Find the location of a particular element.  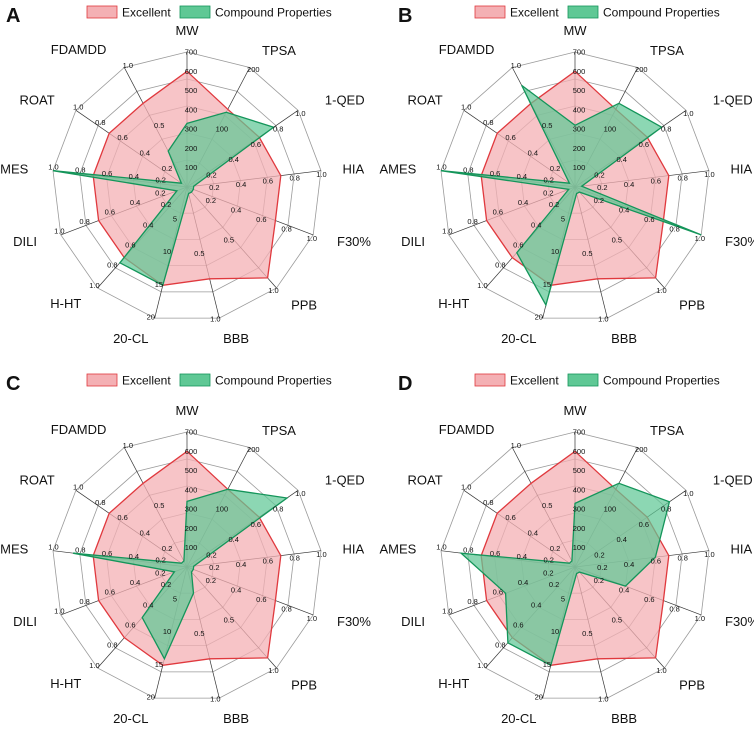

axis-label-dili: DILI is located at coordinates (413, 621).